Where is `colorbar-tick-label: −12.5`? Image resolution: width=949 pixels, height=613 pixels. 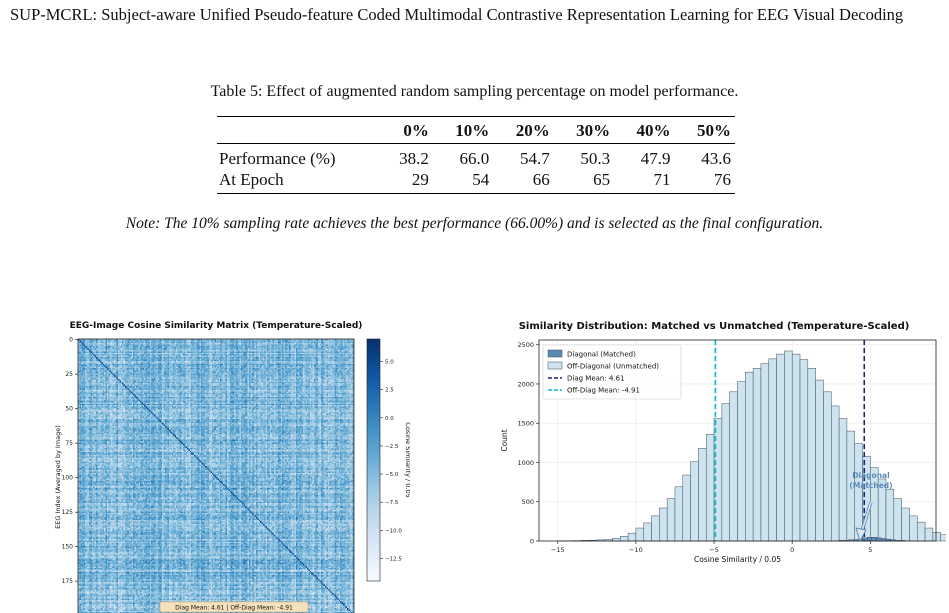 colorbar-tick-label: −12.5 is located at coordinates (393, 559).